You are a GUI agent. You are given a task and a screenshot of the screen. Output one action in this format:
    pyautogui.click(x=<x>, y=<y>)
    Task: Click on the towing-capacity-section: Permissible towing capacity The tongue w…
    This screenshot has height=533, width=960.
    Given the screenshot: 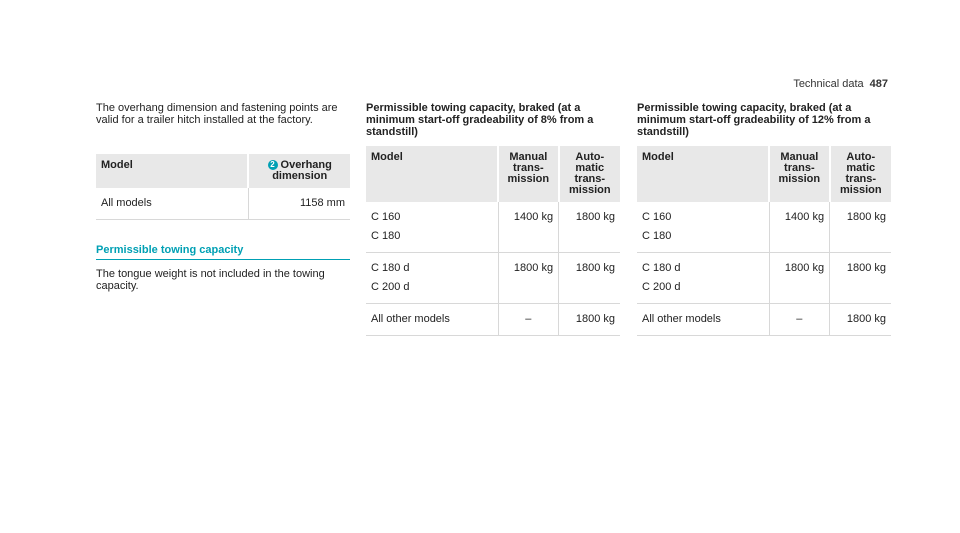 What is the action you would take?
    pyautogui.click(x=223, y=268)
    